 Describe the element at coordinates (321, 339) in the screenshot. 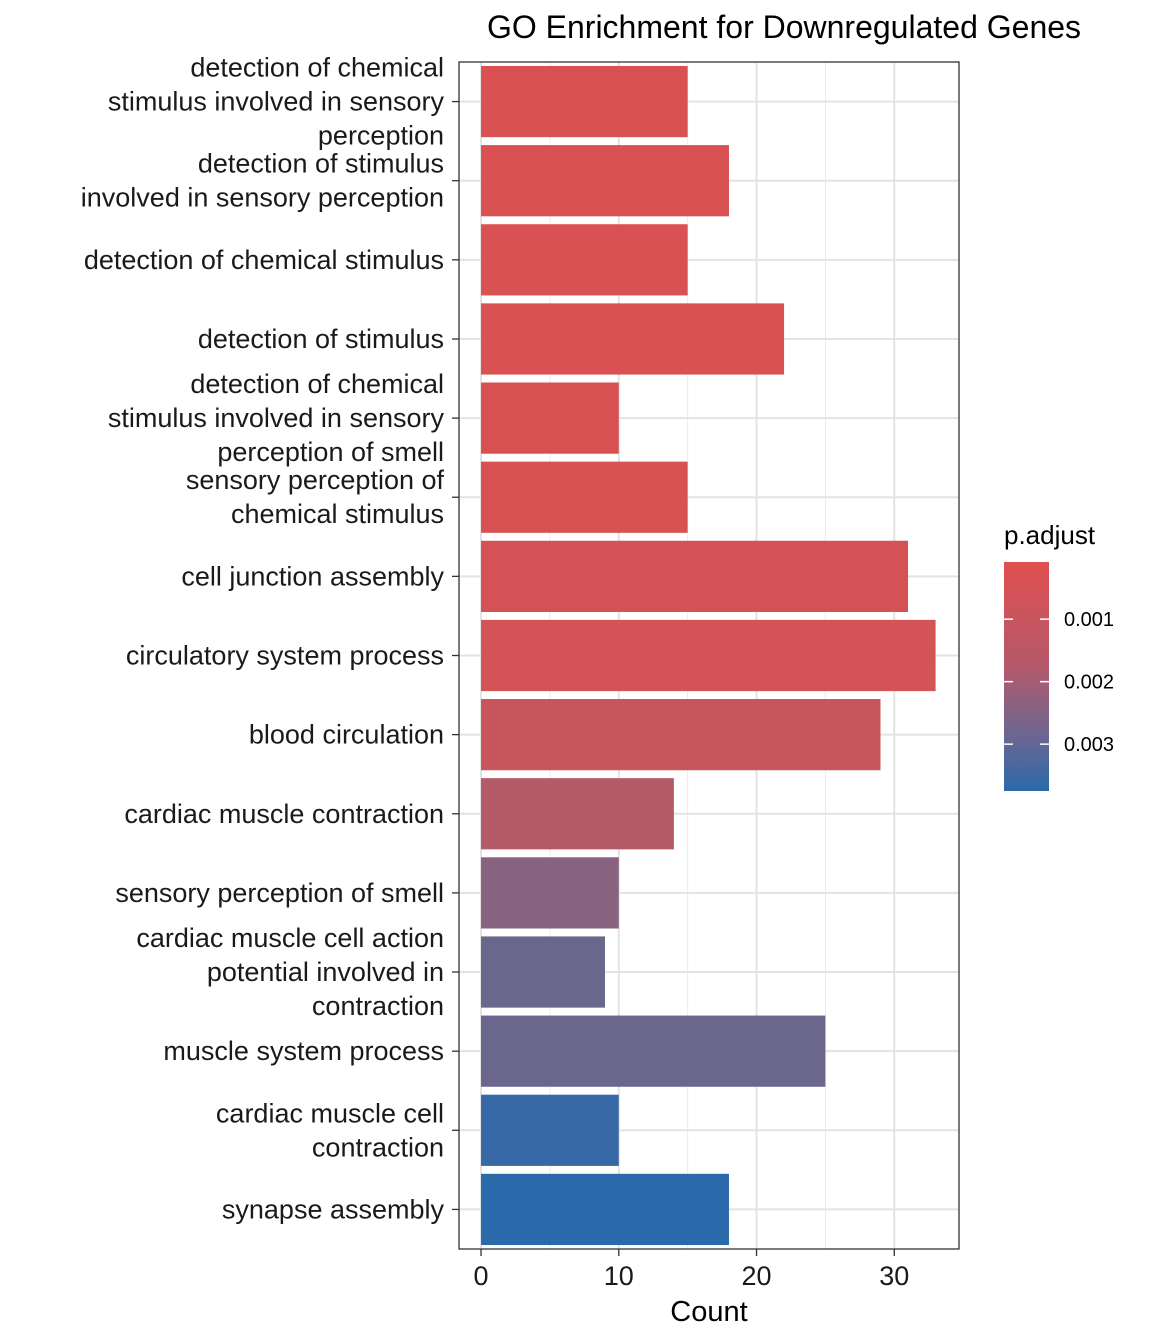

I see `y-tick-label: detection of stimulus` at that location.